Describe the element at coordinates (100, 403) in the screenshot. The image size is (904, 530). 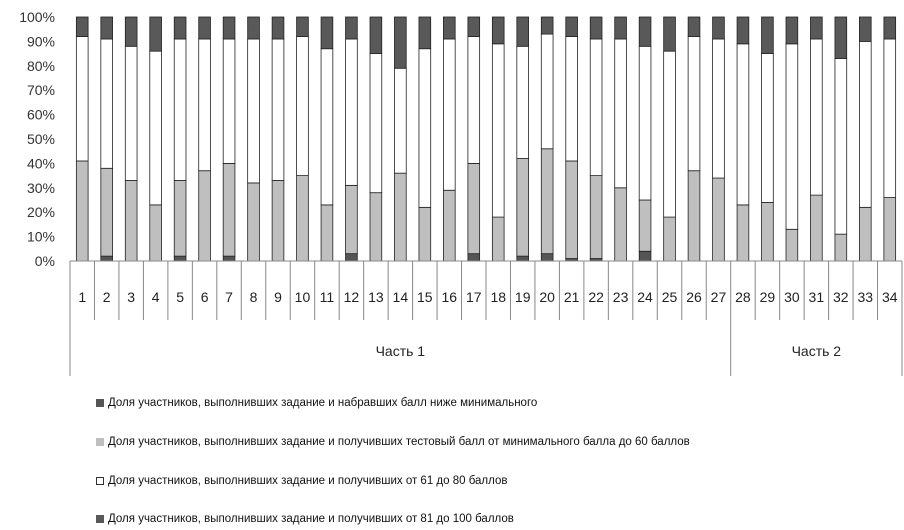
I see `legend-swatch-below-min` at that location.